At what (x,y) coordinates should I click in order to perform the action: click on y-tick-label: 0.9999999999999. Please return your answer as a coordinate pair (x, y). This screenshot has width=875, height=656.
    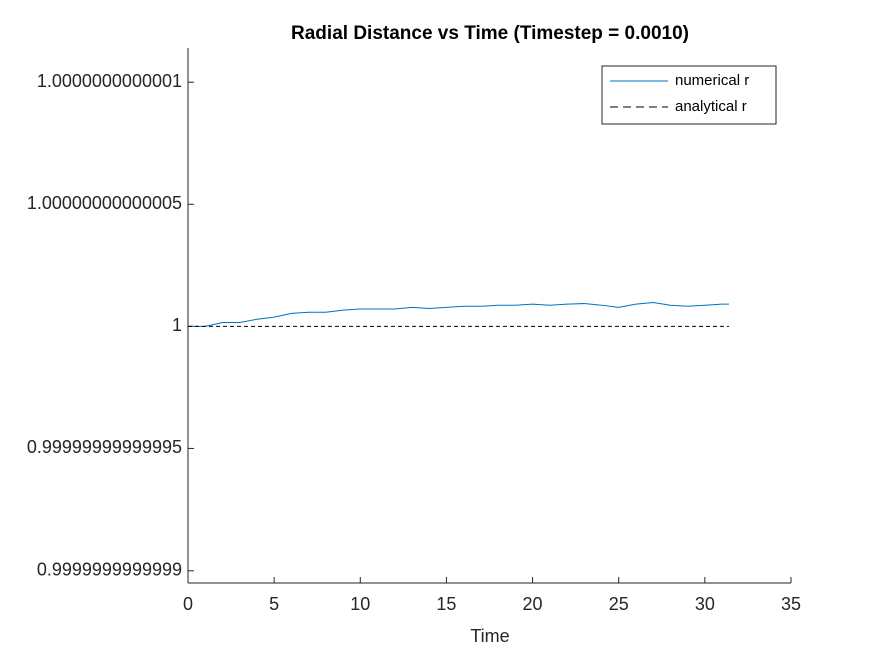
    Looking at the image, I should click on (109, 570).